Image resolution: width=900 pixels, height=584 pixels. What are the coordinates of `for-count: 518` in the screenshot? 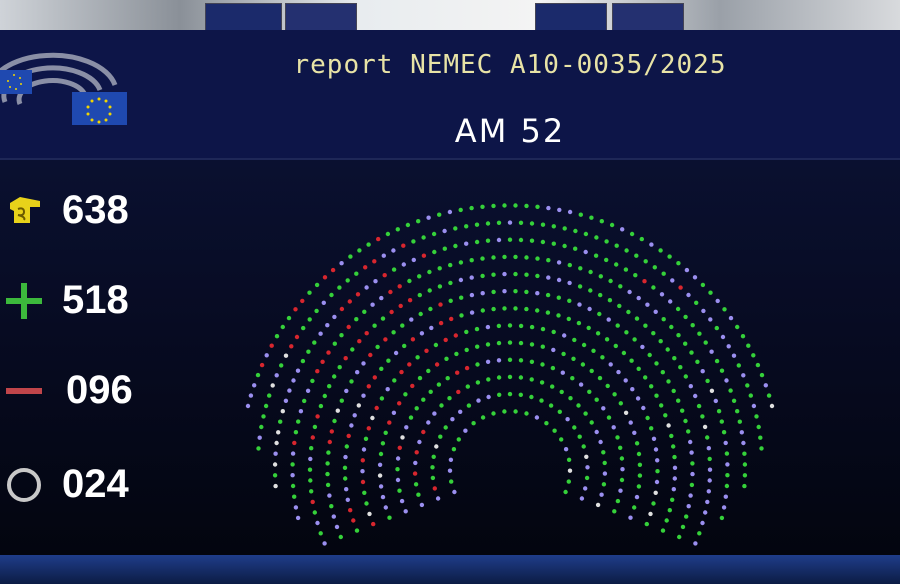 It's located at (95, 300).